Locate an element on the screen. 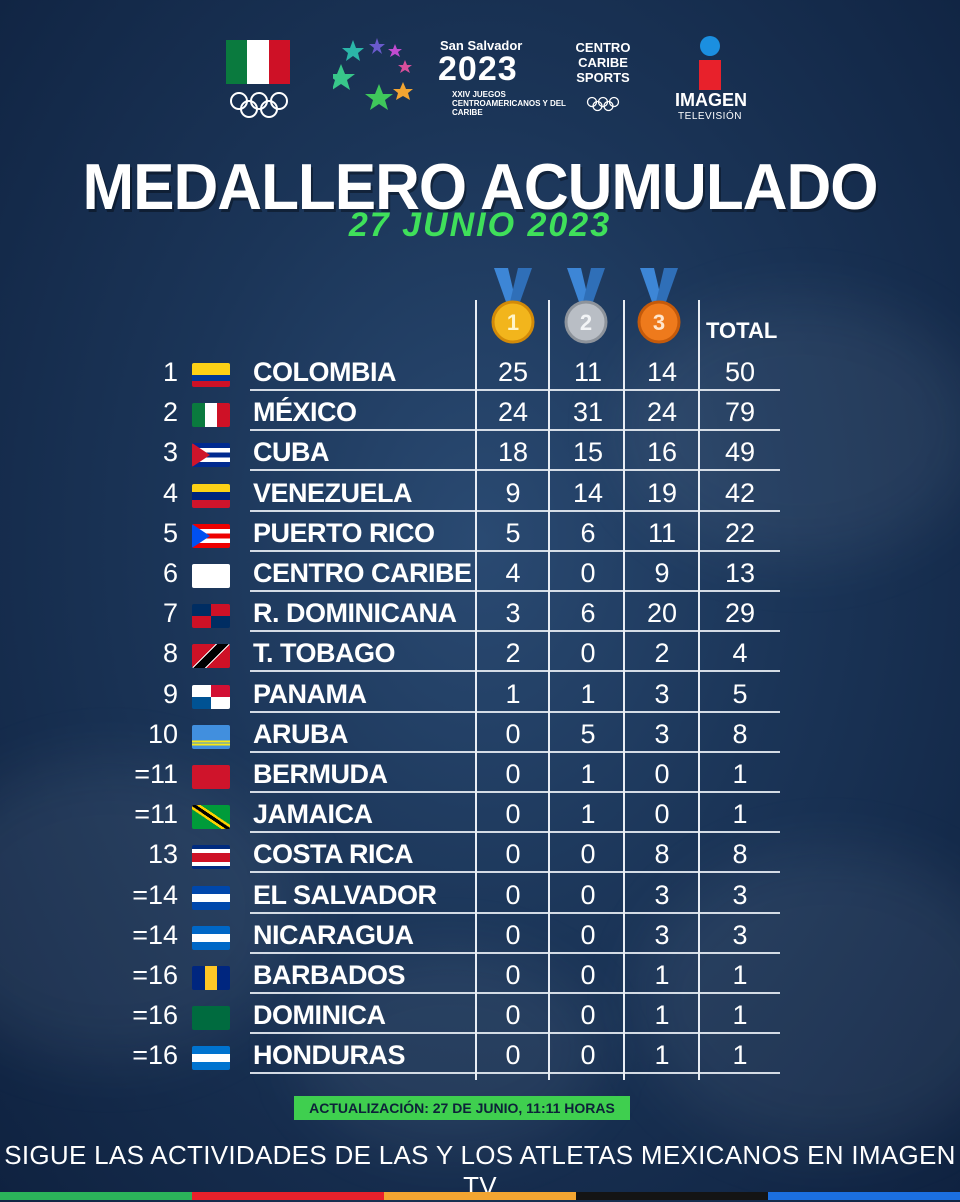 Image resolution: width=960 pixels, height=1202 pixels. country-name: ARUBA is located at coordinates (301, 733).